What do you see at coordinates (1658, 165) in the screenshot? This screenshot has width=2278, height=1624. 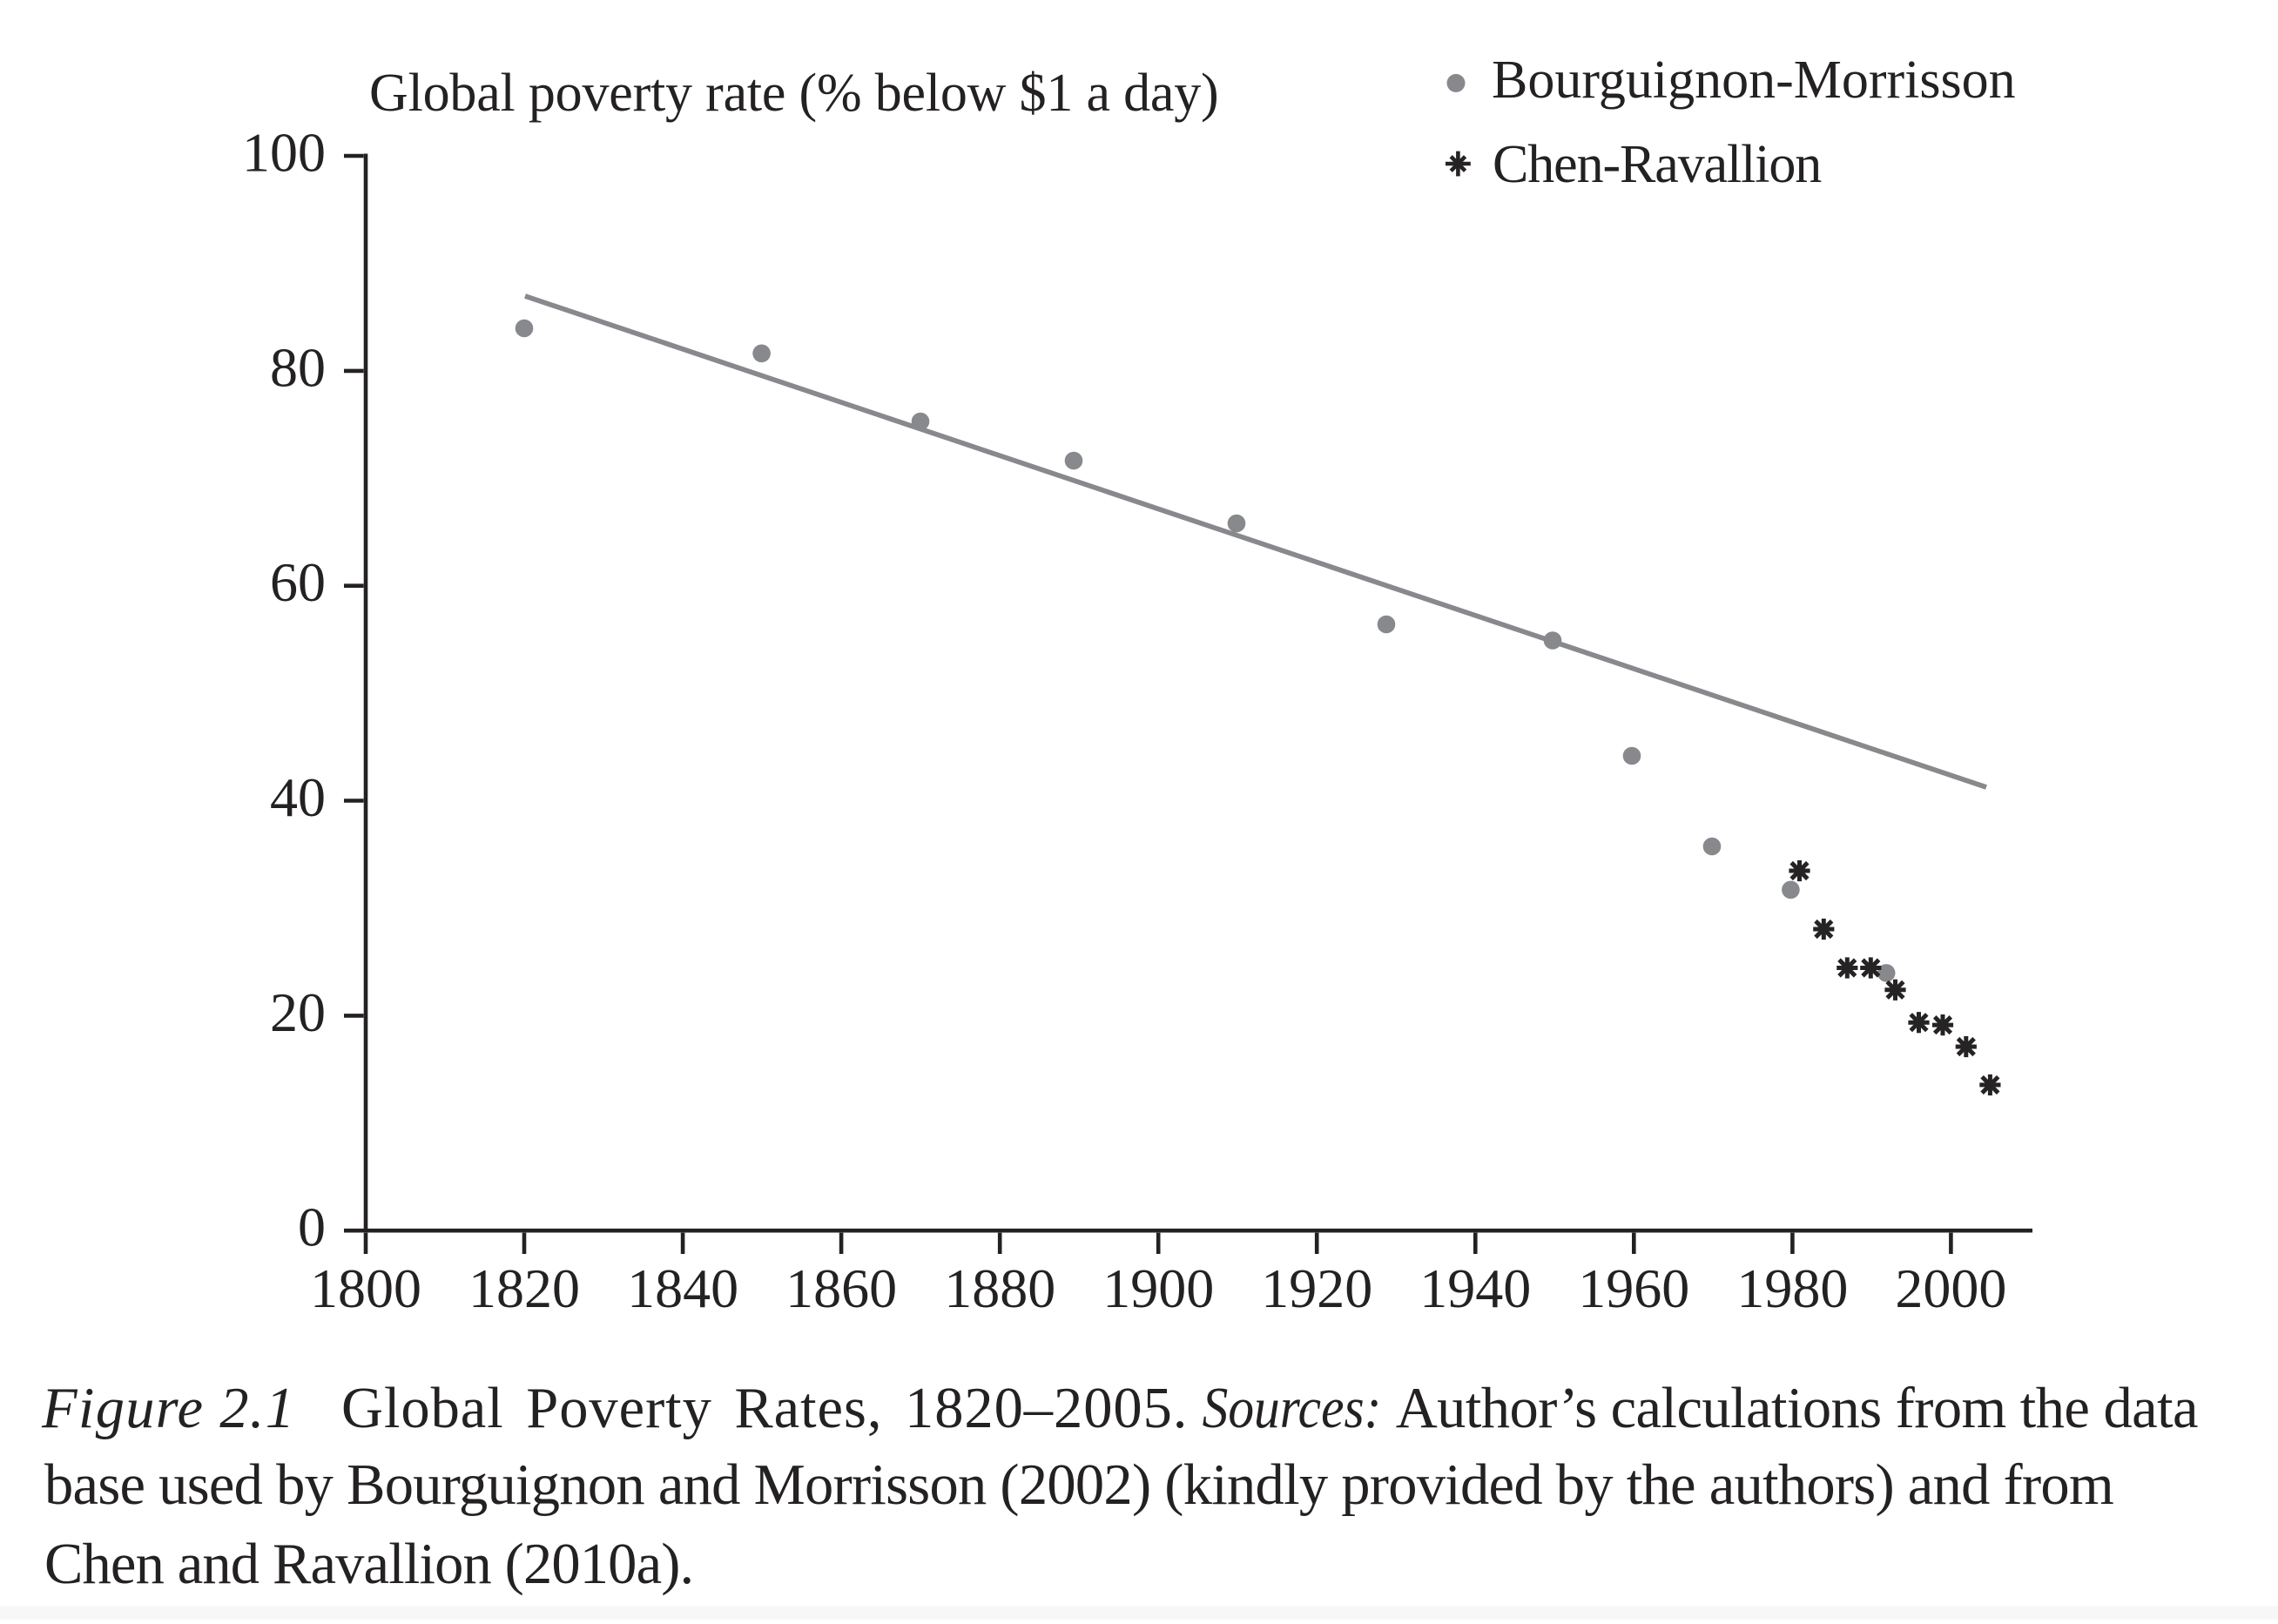 I see `svg-text: Chen-Ravallion` at bounding box center [1658, 165].